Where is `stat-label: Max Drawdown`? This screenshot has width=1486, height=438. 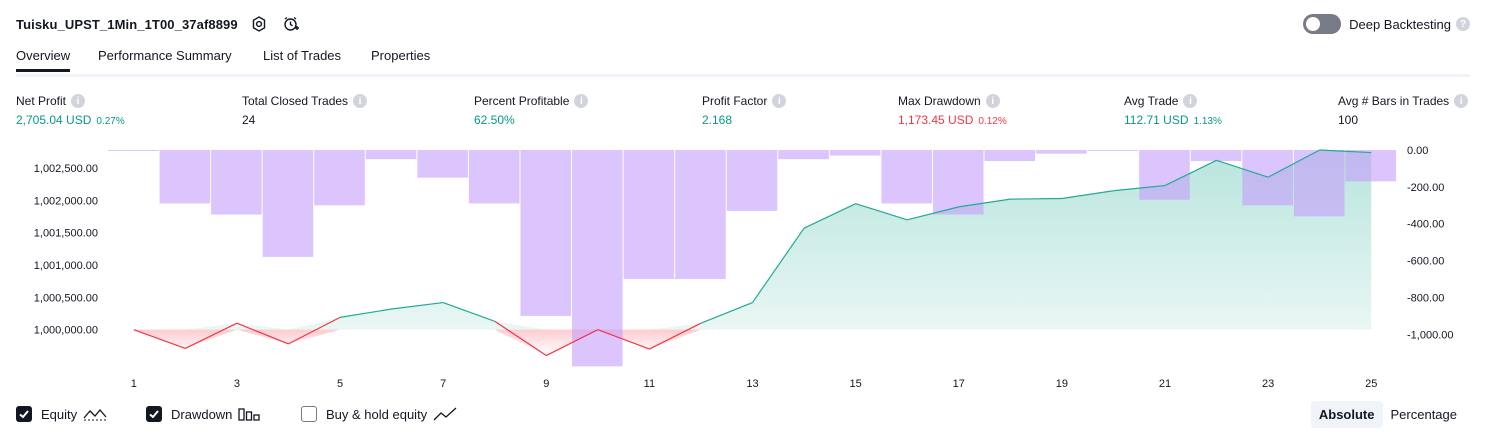
stat-label: Max Drawdown is located at coordinates (939, 101).